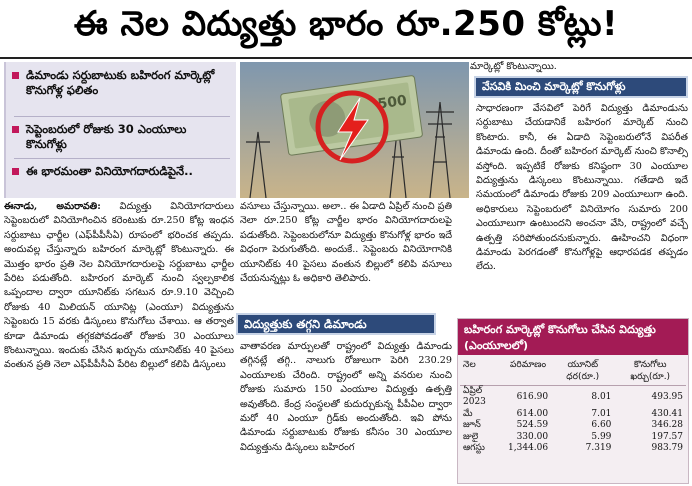 Image resolution: width=692 pixels, height=486 pixels. I want to click on right-top-line: మార్కెట్లో కొంటున్నాయి., so click(513, 66).